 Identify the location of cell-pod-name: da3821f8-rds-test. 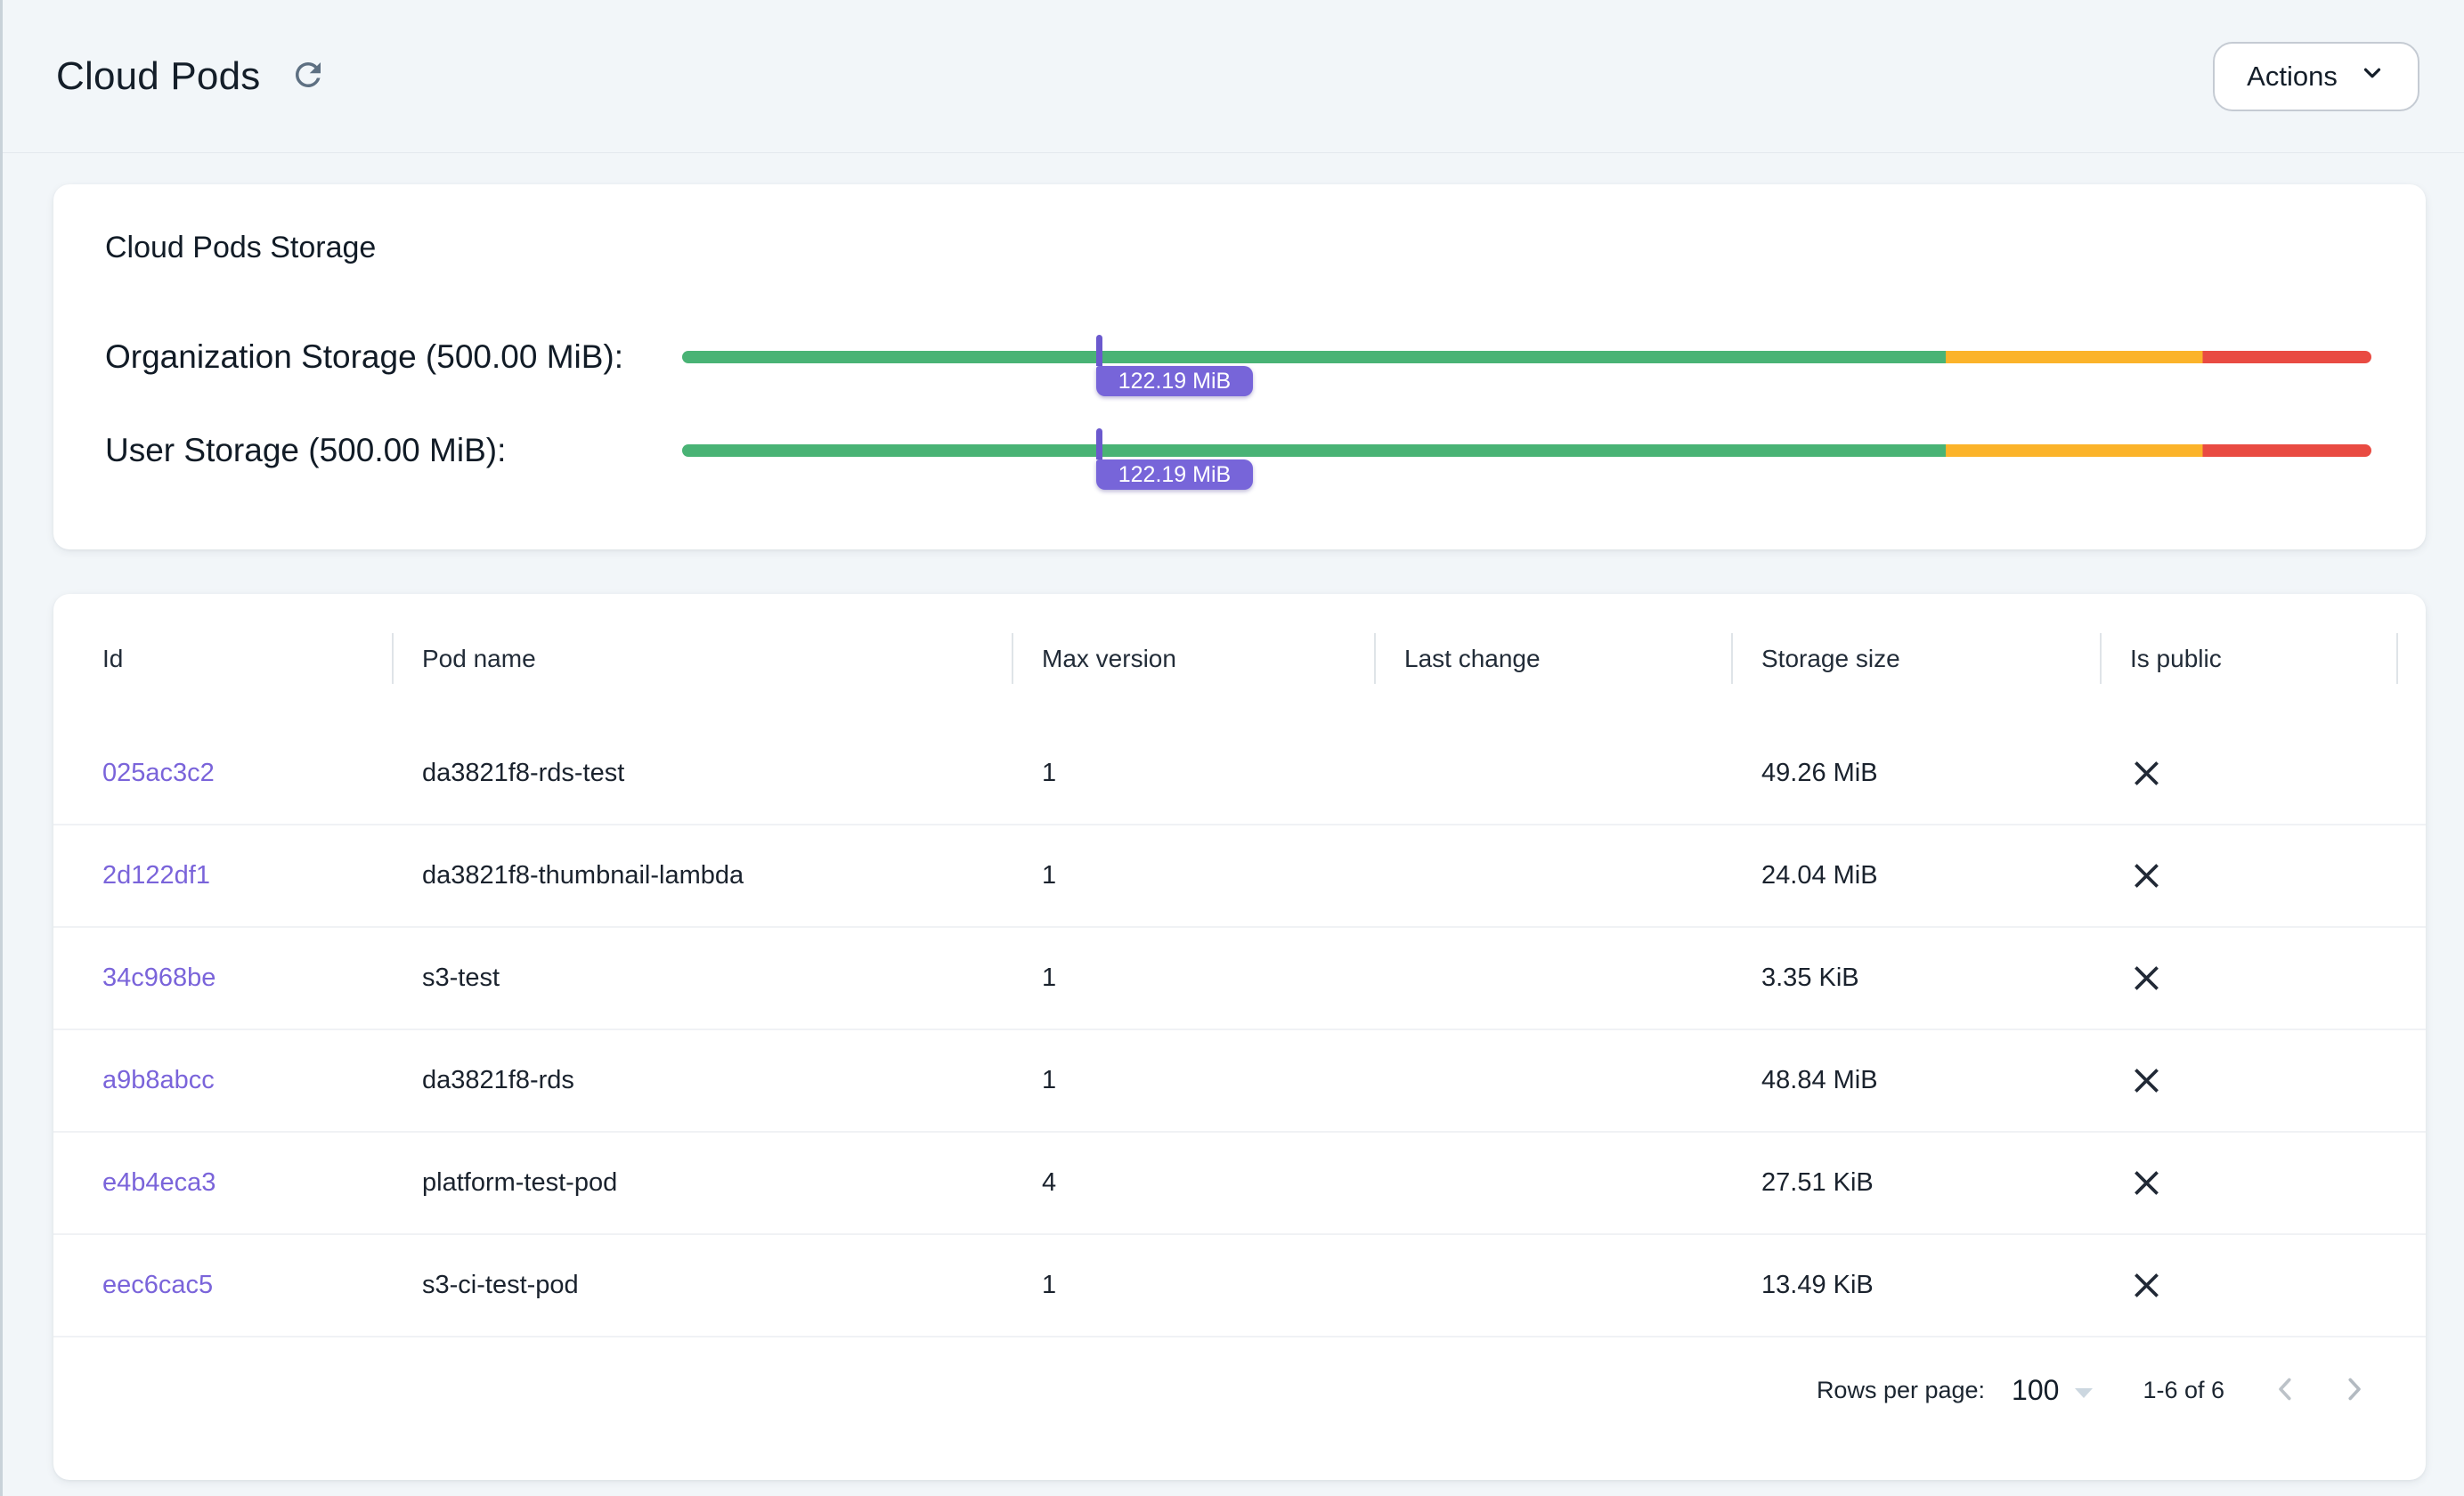
(523, 773).